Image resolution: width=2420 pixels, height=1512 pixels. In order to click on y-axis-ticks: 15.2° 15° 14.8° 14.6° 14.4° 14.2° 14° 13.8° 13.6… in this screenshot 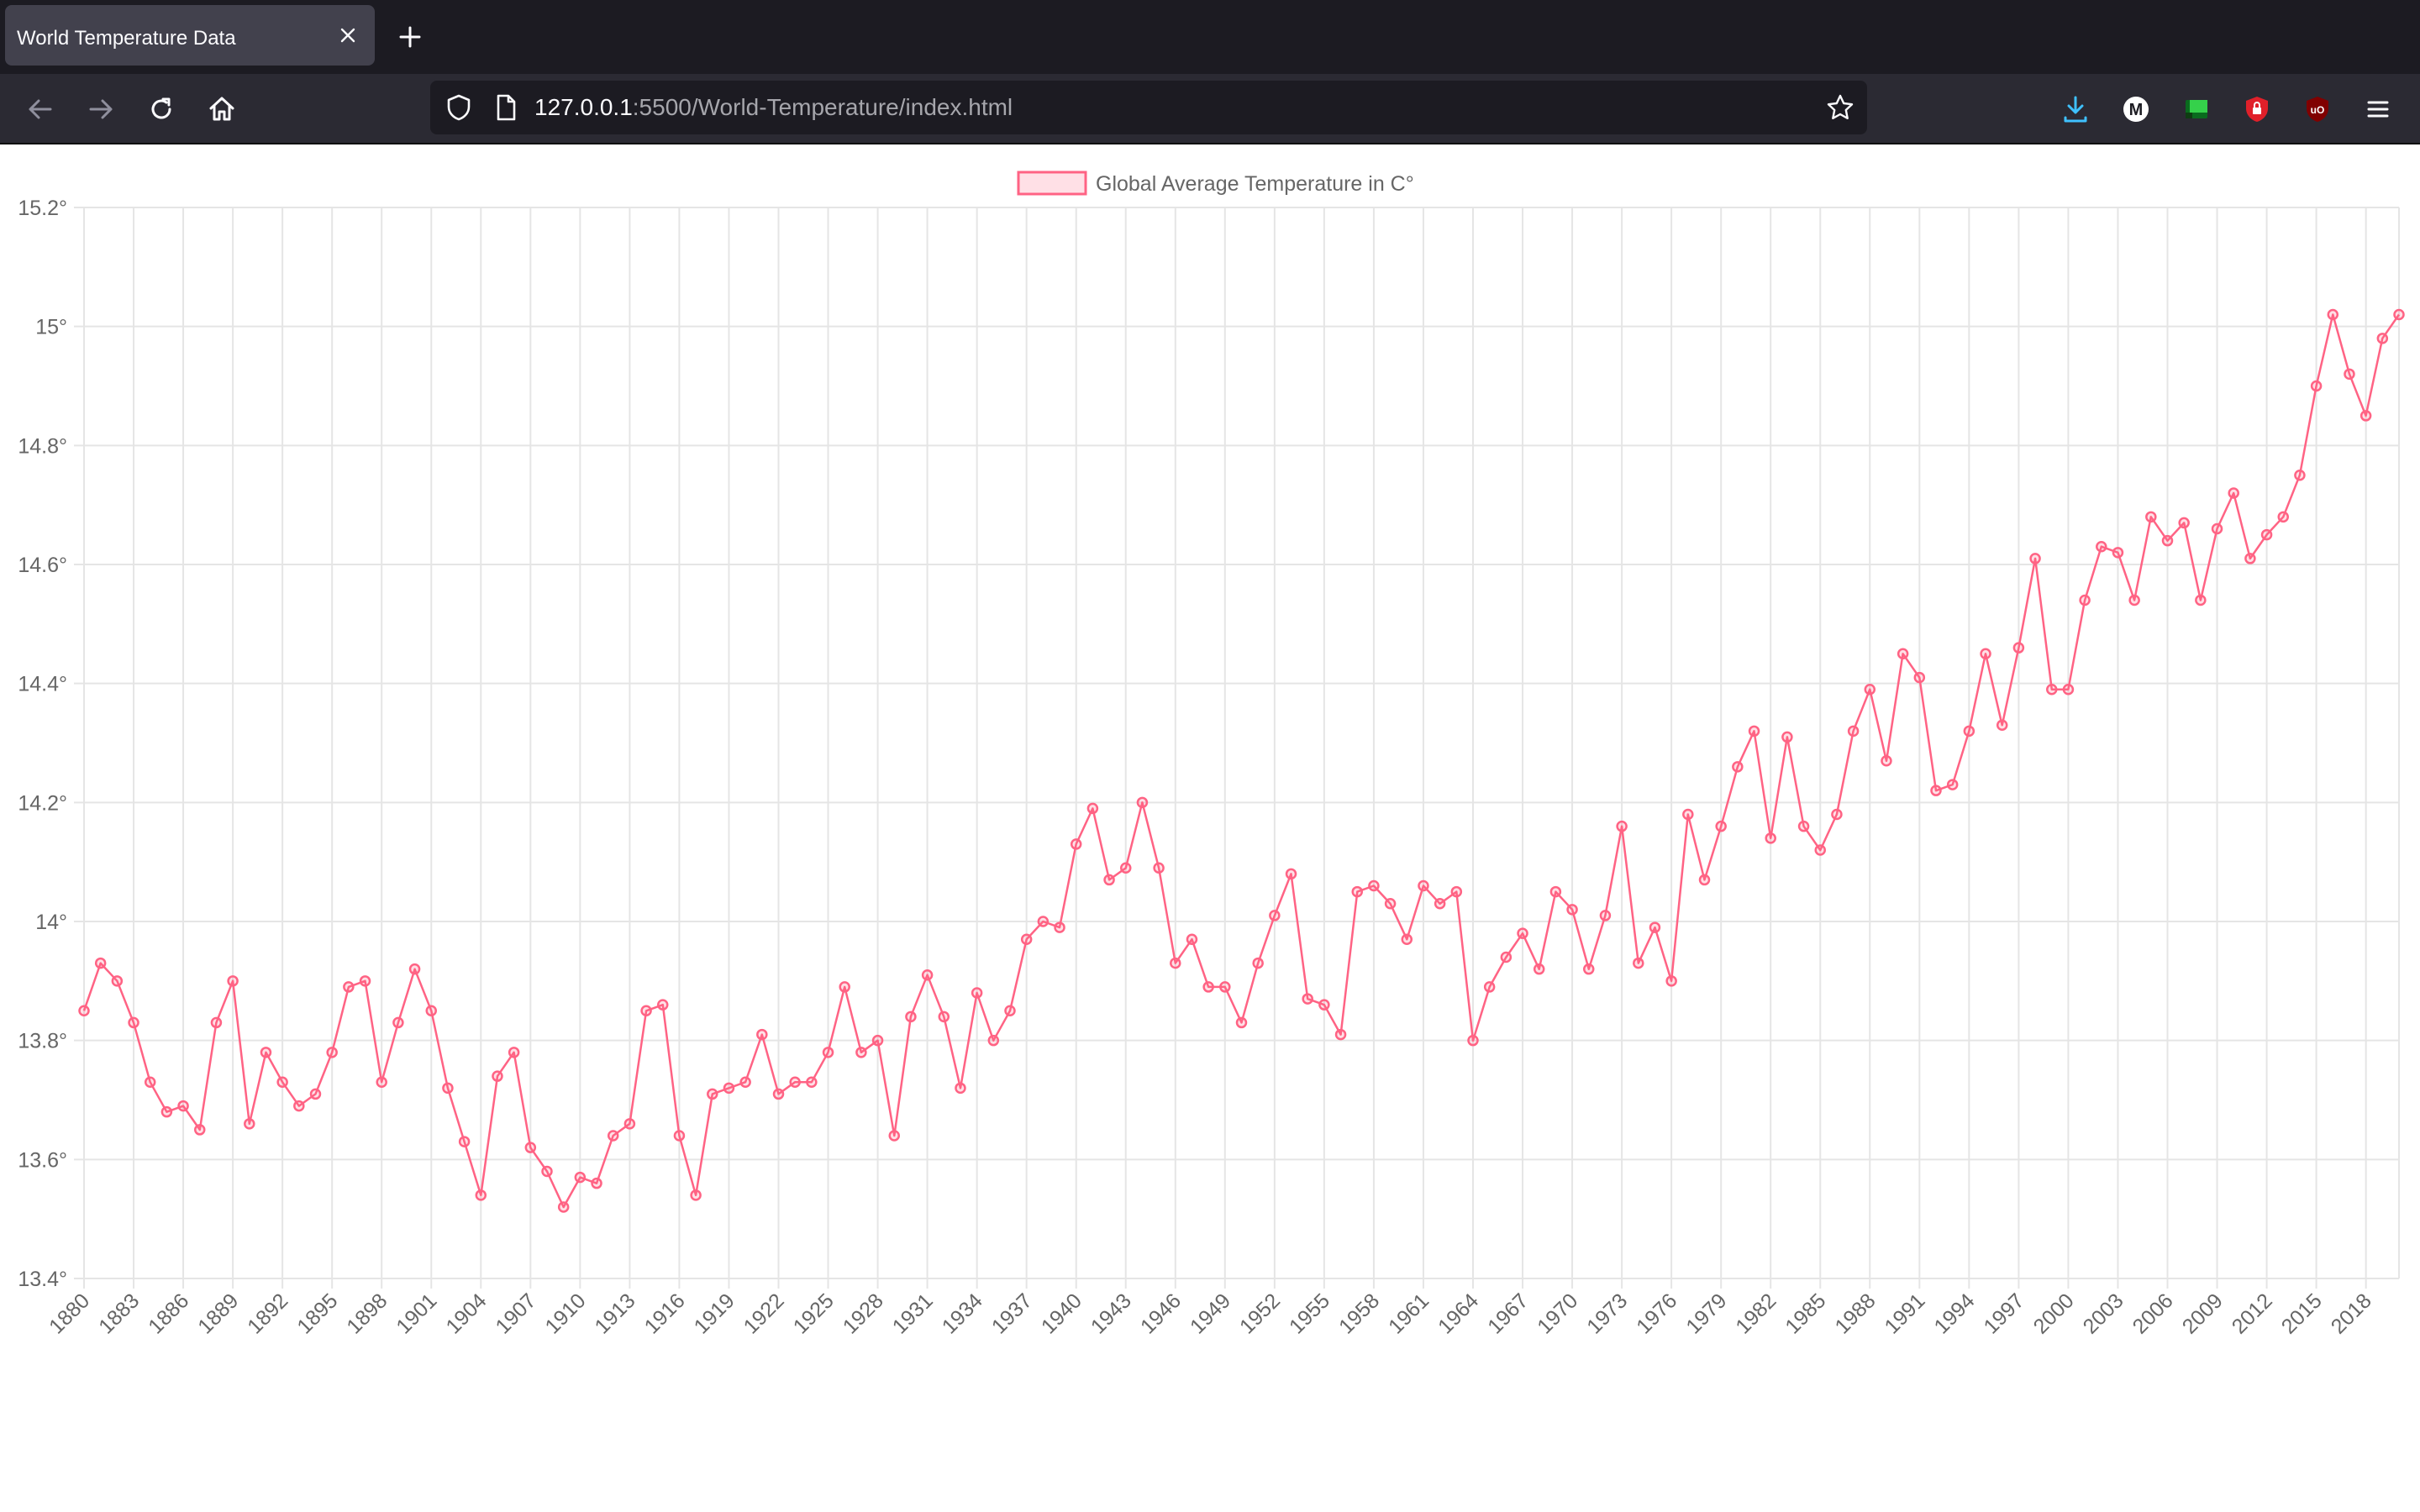, I will do `click(42, 744)`.